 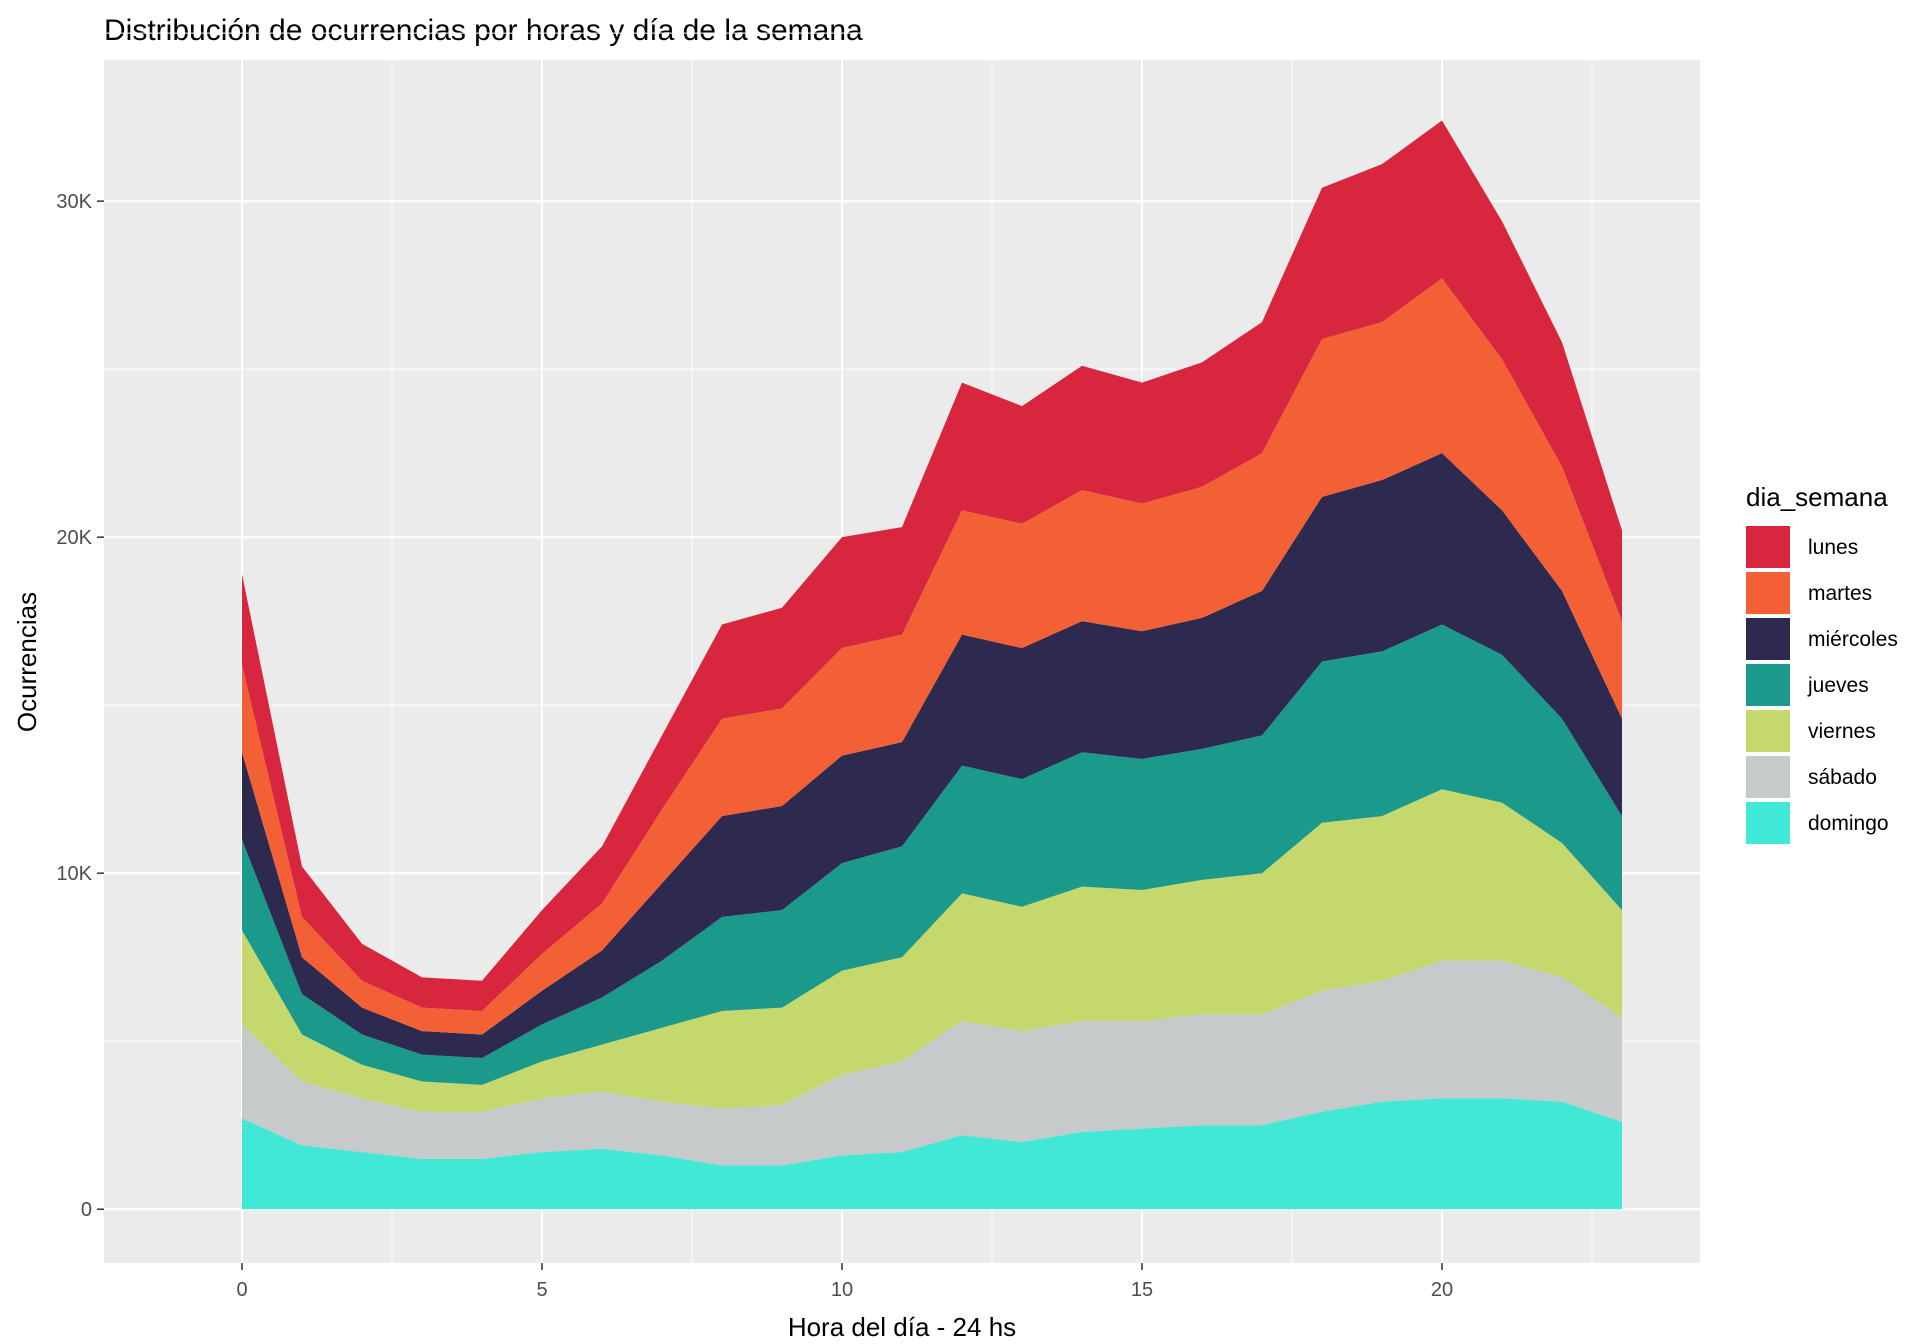 What do you see at coordinates (241, 1290) in the screenshot?
I see `x-tick-label: 0` at bounding box center [241, 1290].